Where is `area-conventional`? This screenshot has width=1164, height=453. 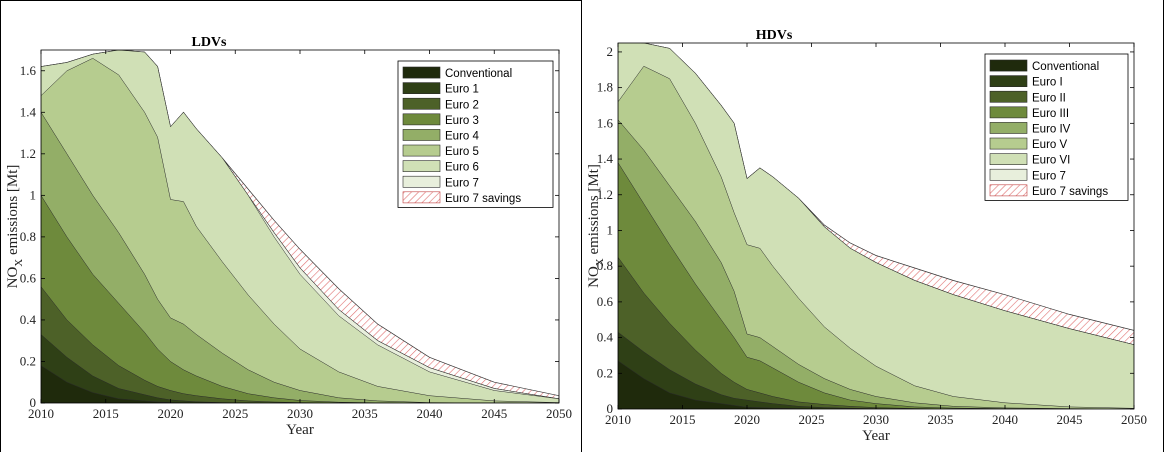
area-conventional is located at coordinates (300, 384).